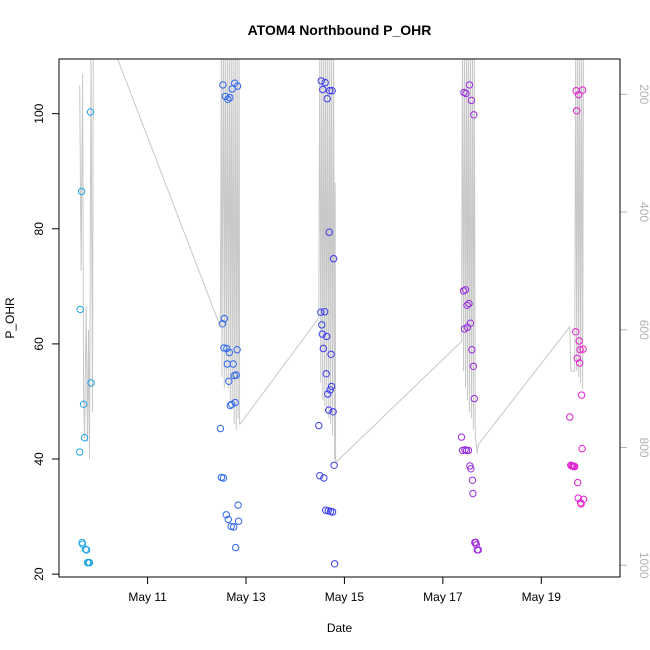  Describe the element at coordinates (542, 597) in the screenshot. I see `x-tick-label: May 19` at that location.